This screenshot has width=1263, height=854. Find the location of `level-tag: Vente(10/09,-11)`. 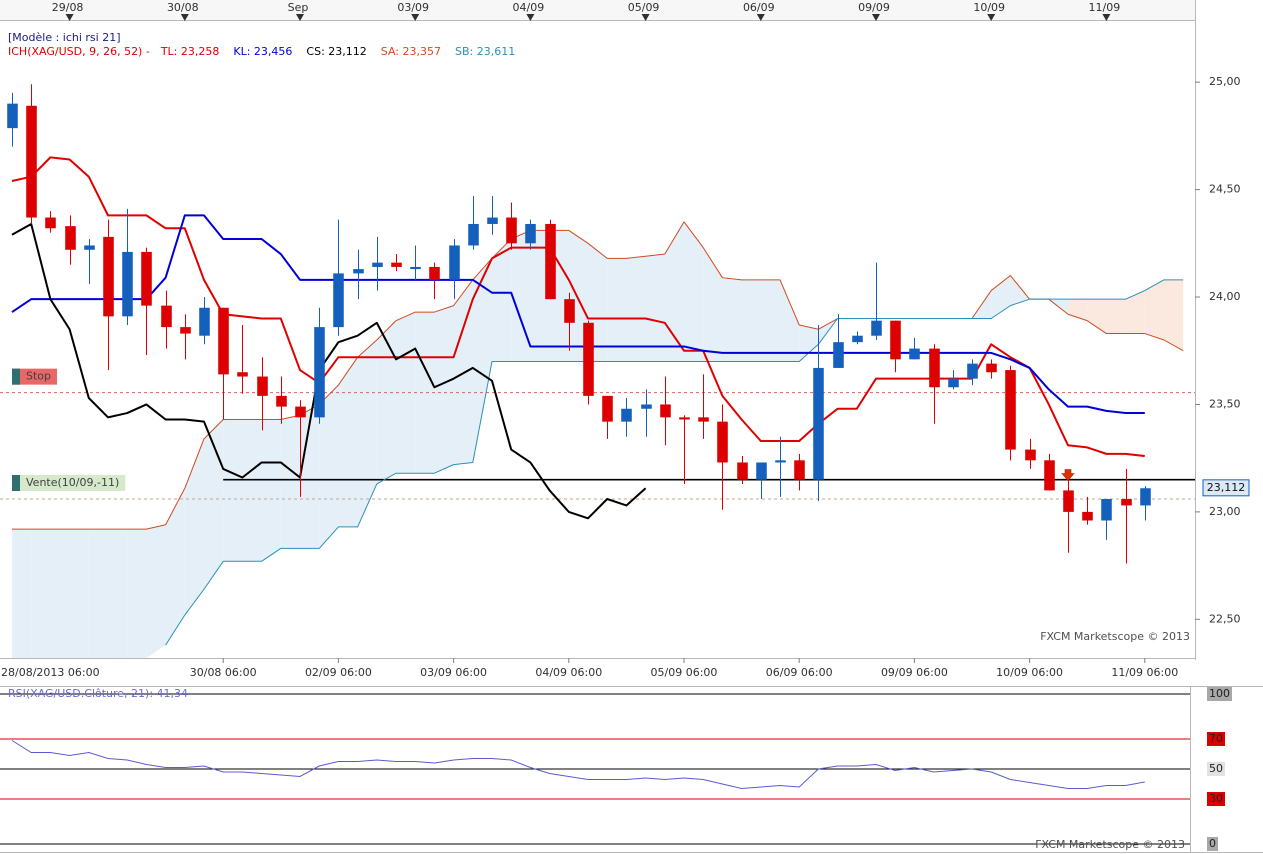

level-tag: Vente(10/09,-11) is located at coordinates (69, 483).